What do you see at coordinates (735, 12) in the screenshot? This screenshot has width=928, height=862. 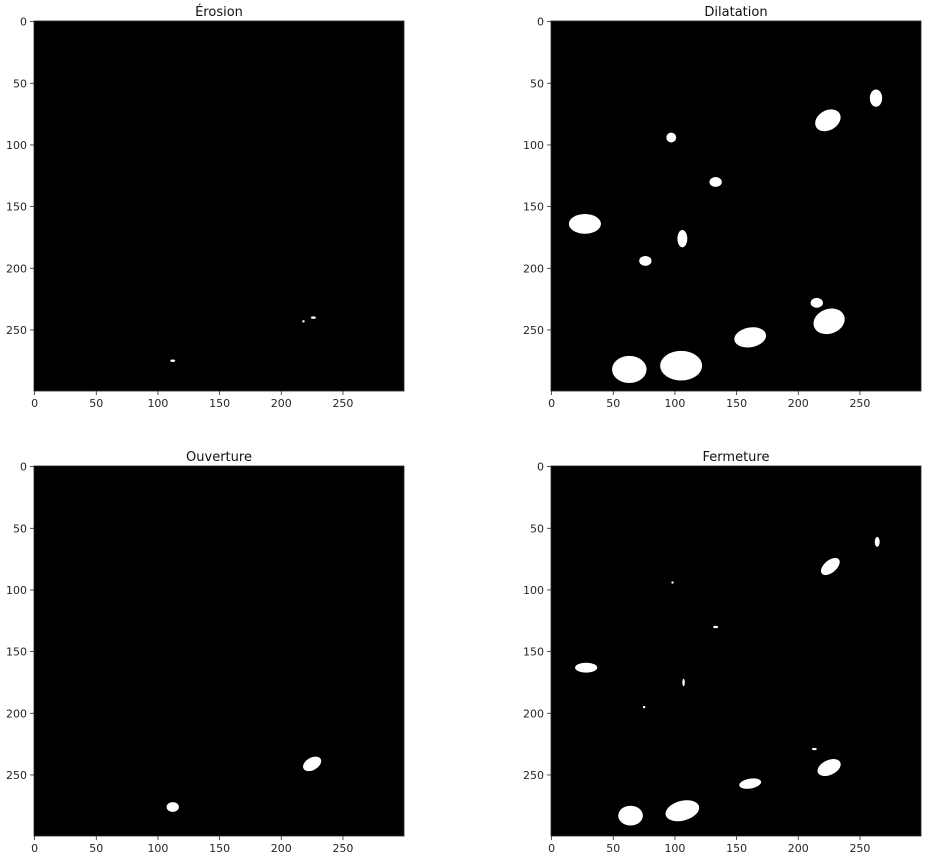 I see `panel-title: Dilatation` at bounding box center [735, 12].